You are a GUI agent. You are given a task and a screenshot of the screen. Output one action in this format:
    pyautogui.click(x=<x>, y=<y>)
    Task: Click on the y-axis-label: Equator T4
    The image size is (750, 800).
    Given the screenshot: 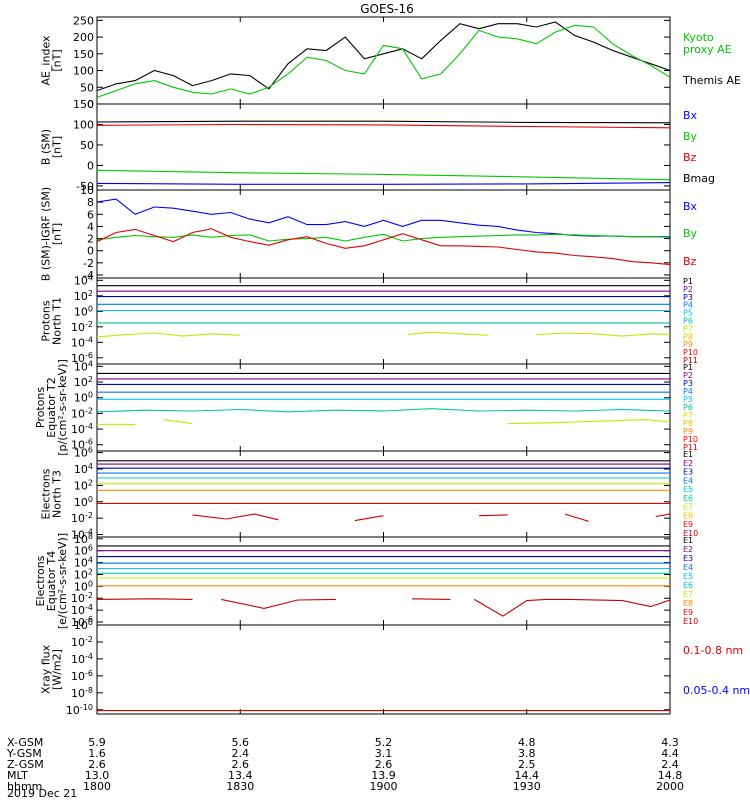 What is the action you would take?
    pyautogui.click(x=51, y=581)
    